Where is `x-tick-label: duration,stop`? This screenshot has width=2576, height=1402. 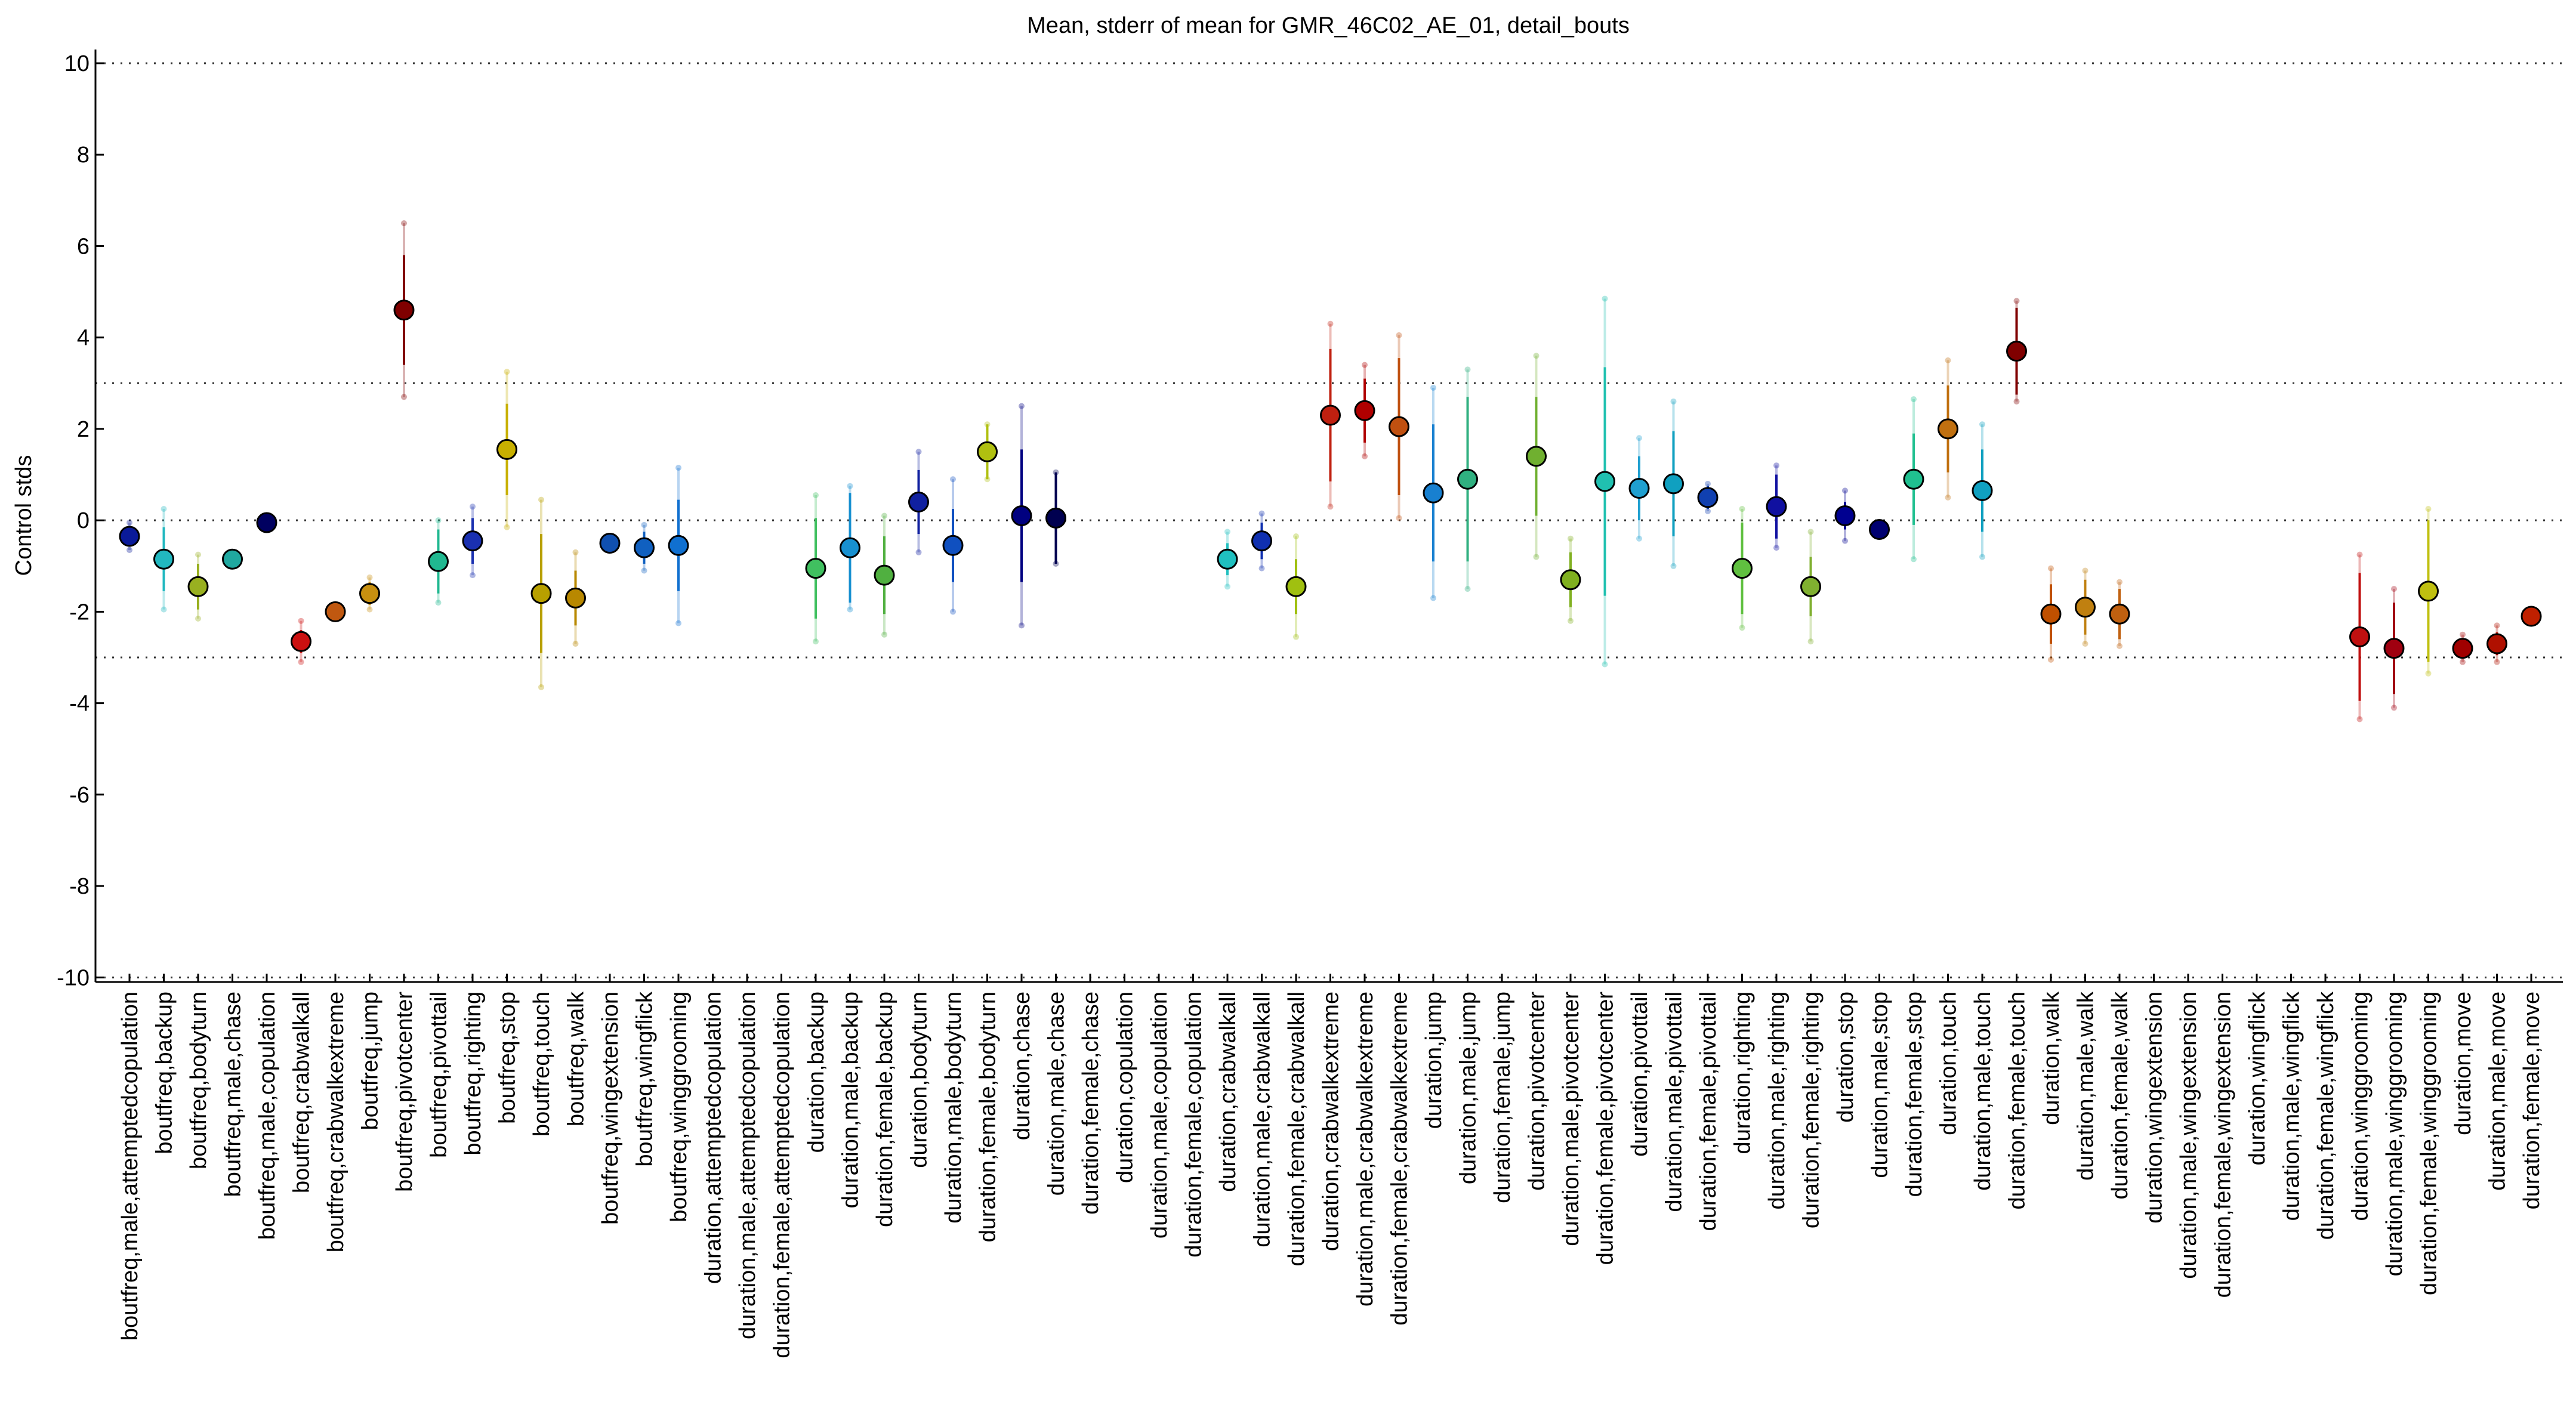 x-tick-label: duration,stop is located at coordinates (1846, 1057).